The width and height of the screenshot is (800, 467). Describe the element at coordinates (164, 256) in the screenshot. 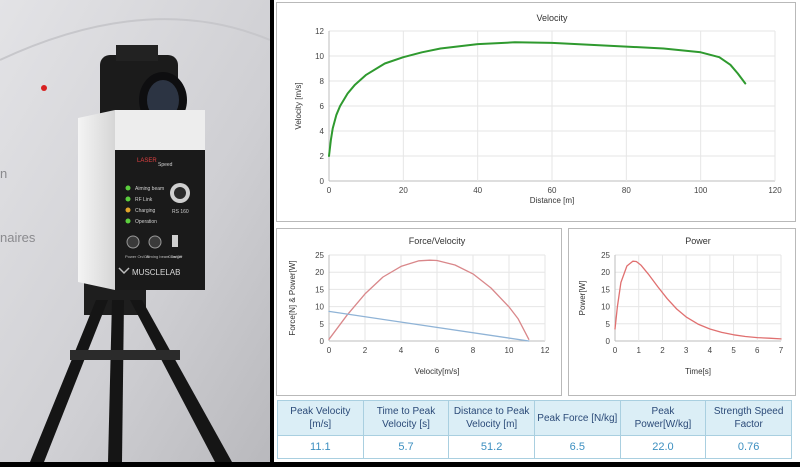

I see `button-label-1: Aiming beam On/Off` at that location.